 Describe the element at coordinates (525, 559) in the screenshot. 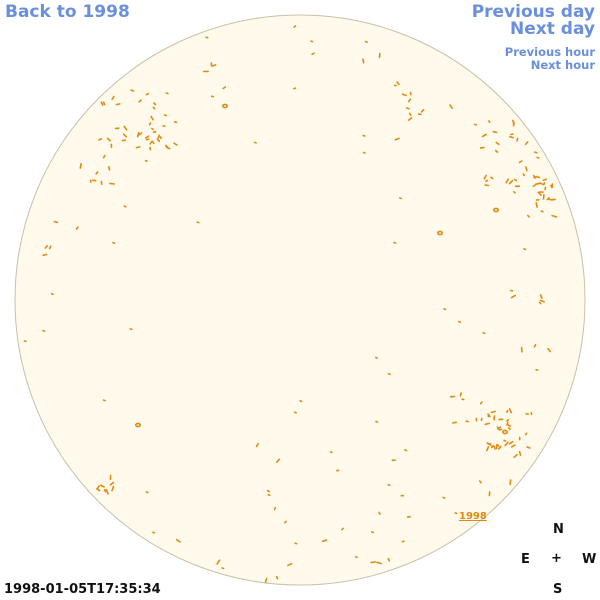

I see `compass-east-label: E` at that location.